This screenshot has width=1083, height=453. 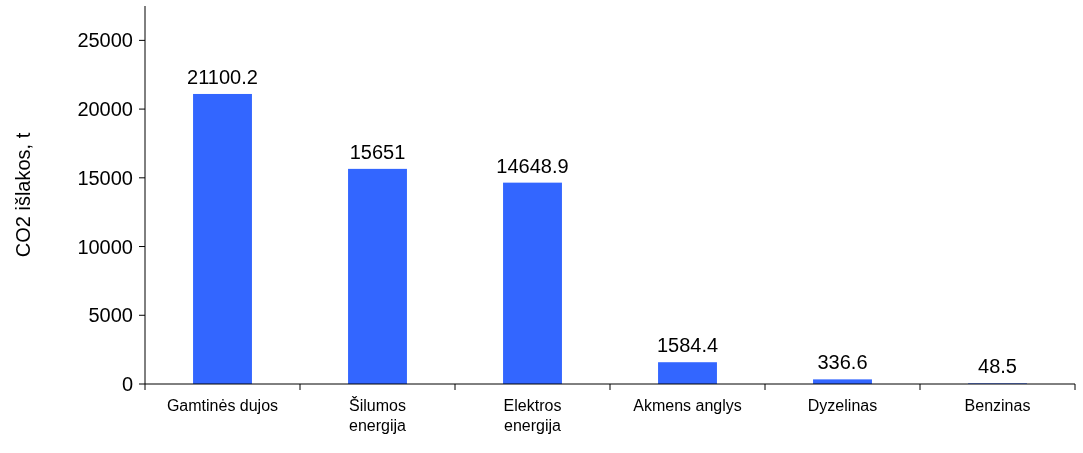 I want to click on y-axis-title: CO2 išlakos, t, so click(x=23, y=195).